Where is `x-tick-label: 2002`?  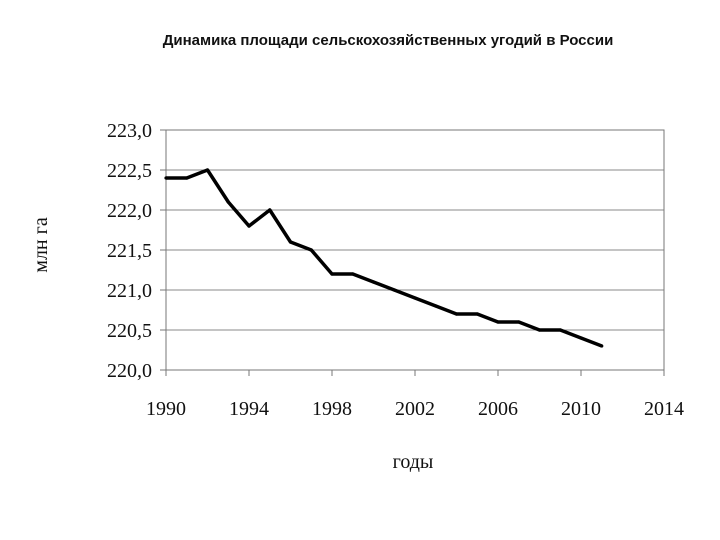
x-tick-label: 2002 is located at coordinates (415, 409).